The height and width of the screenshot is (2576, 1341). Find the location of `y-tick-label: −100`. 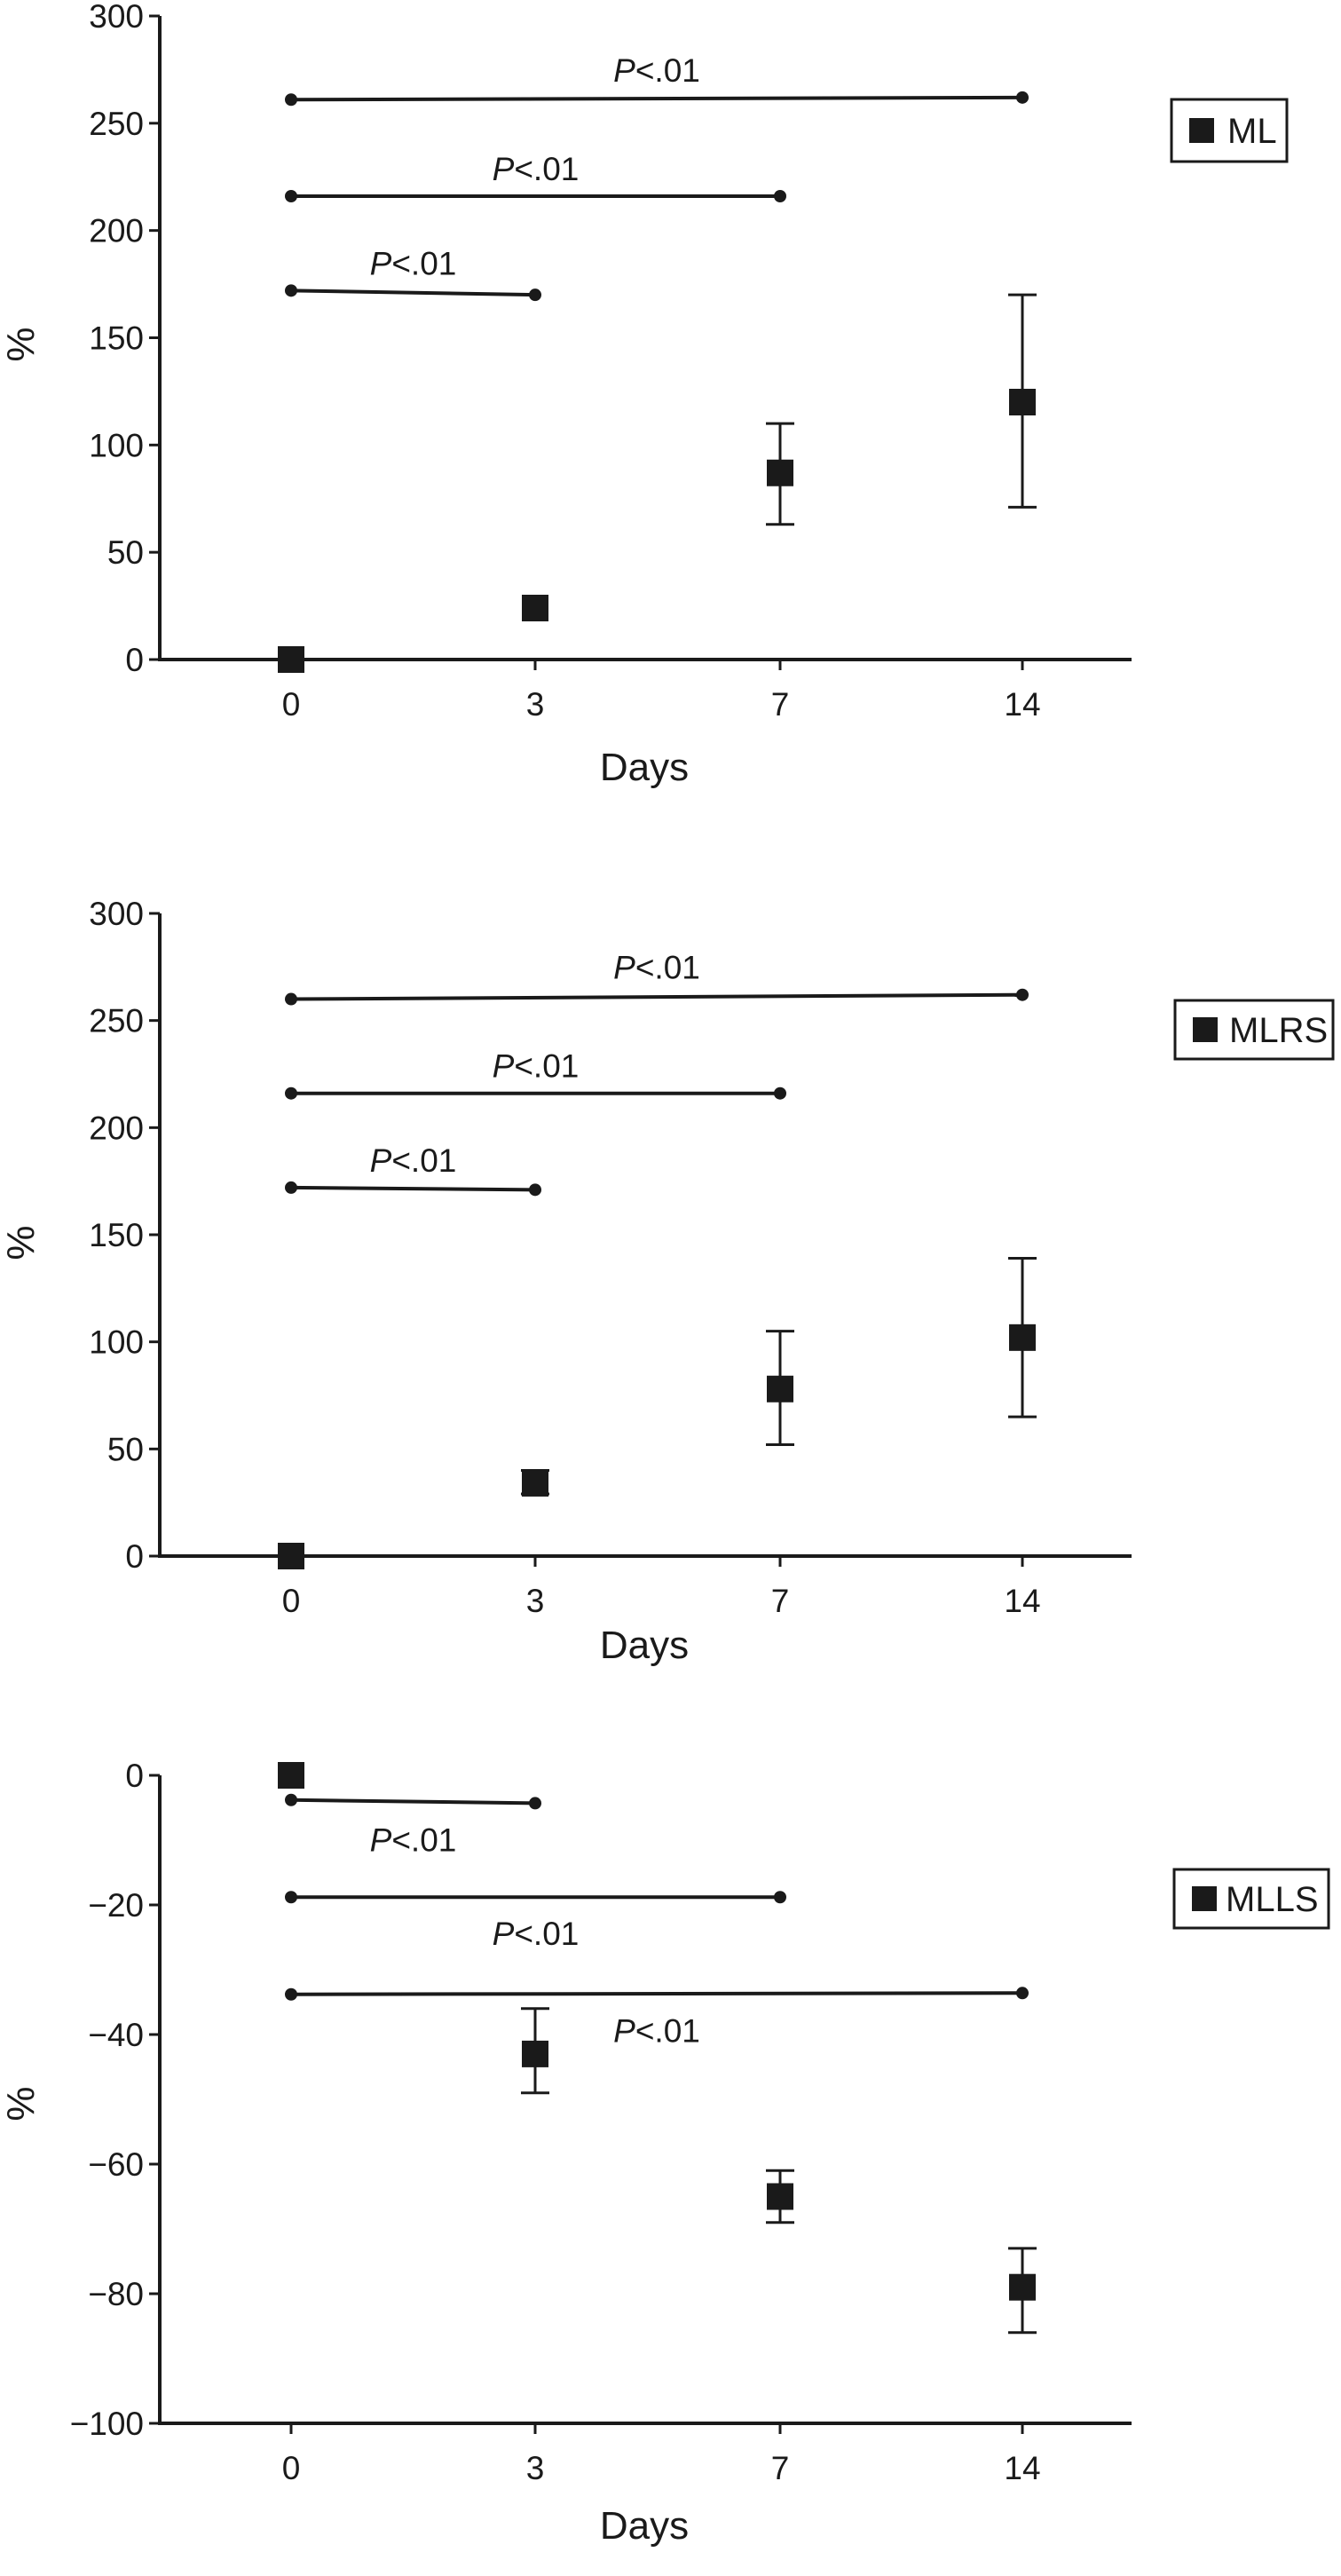

y-tick-label: −100 is located at coordinates (107, 2424).